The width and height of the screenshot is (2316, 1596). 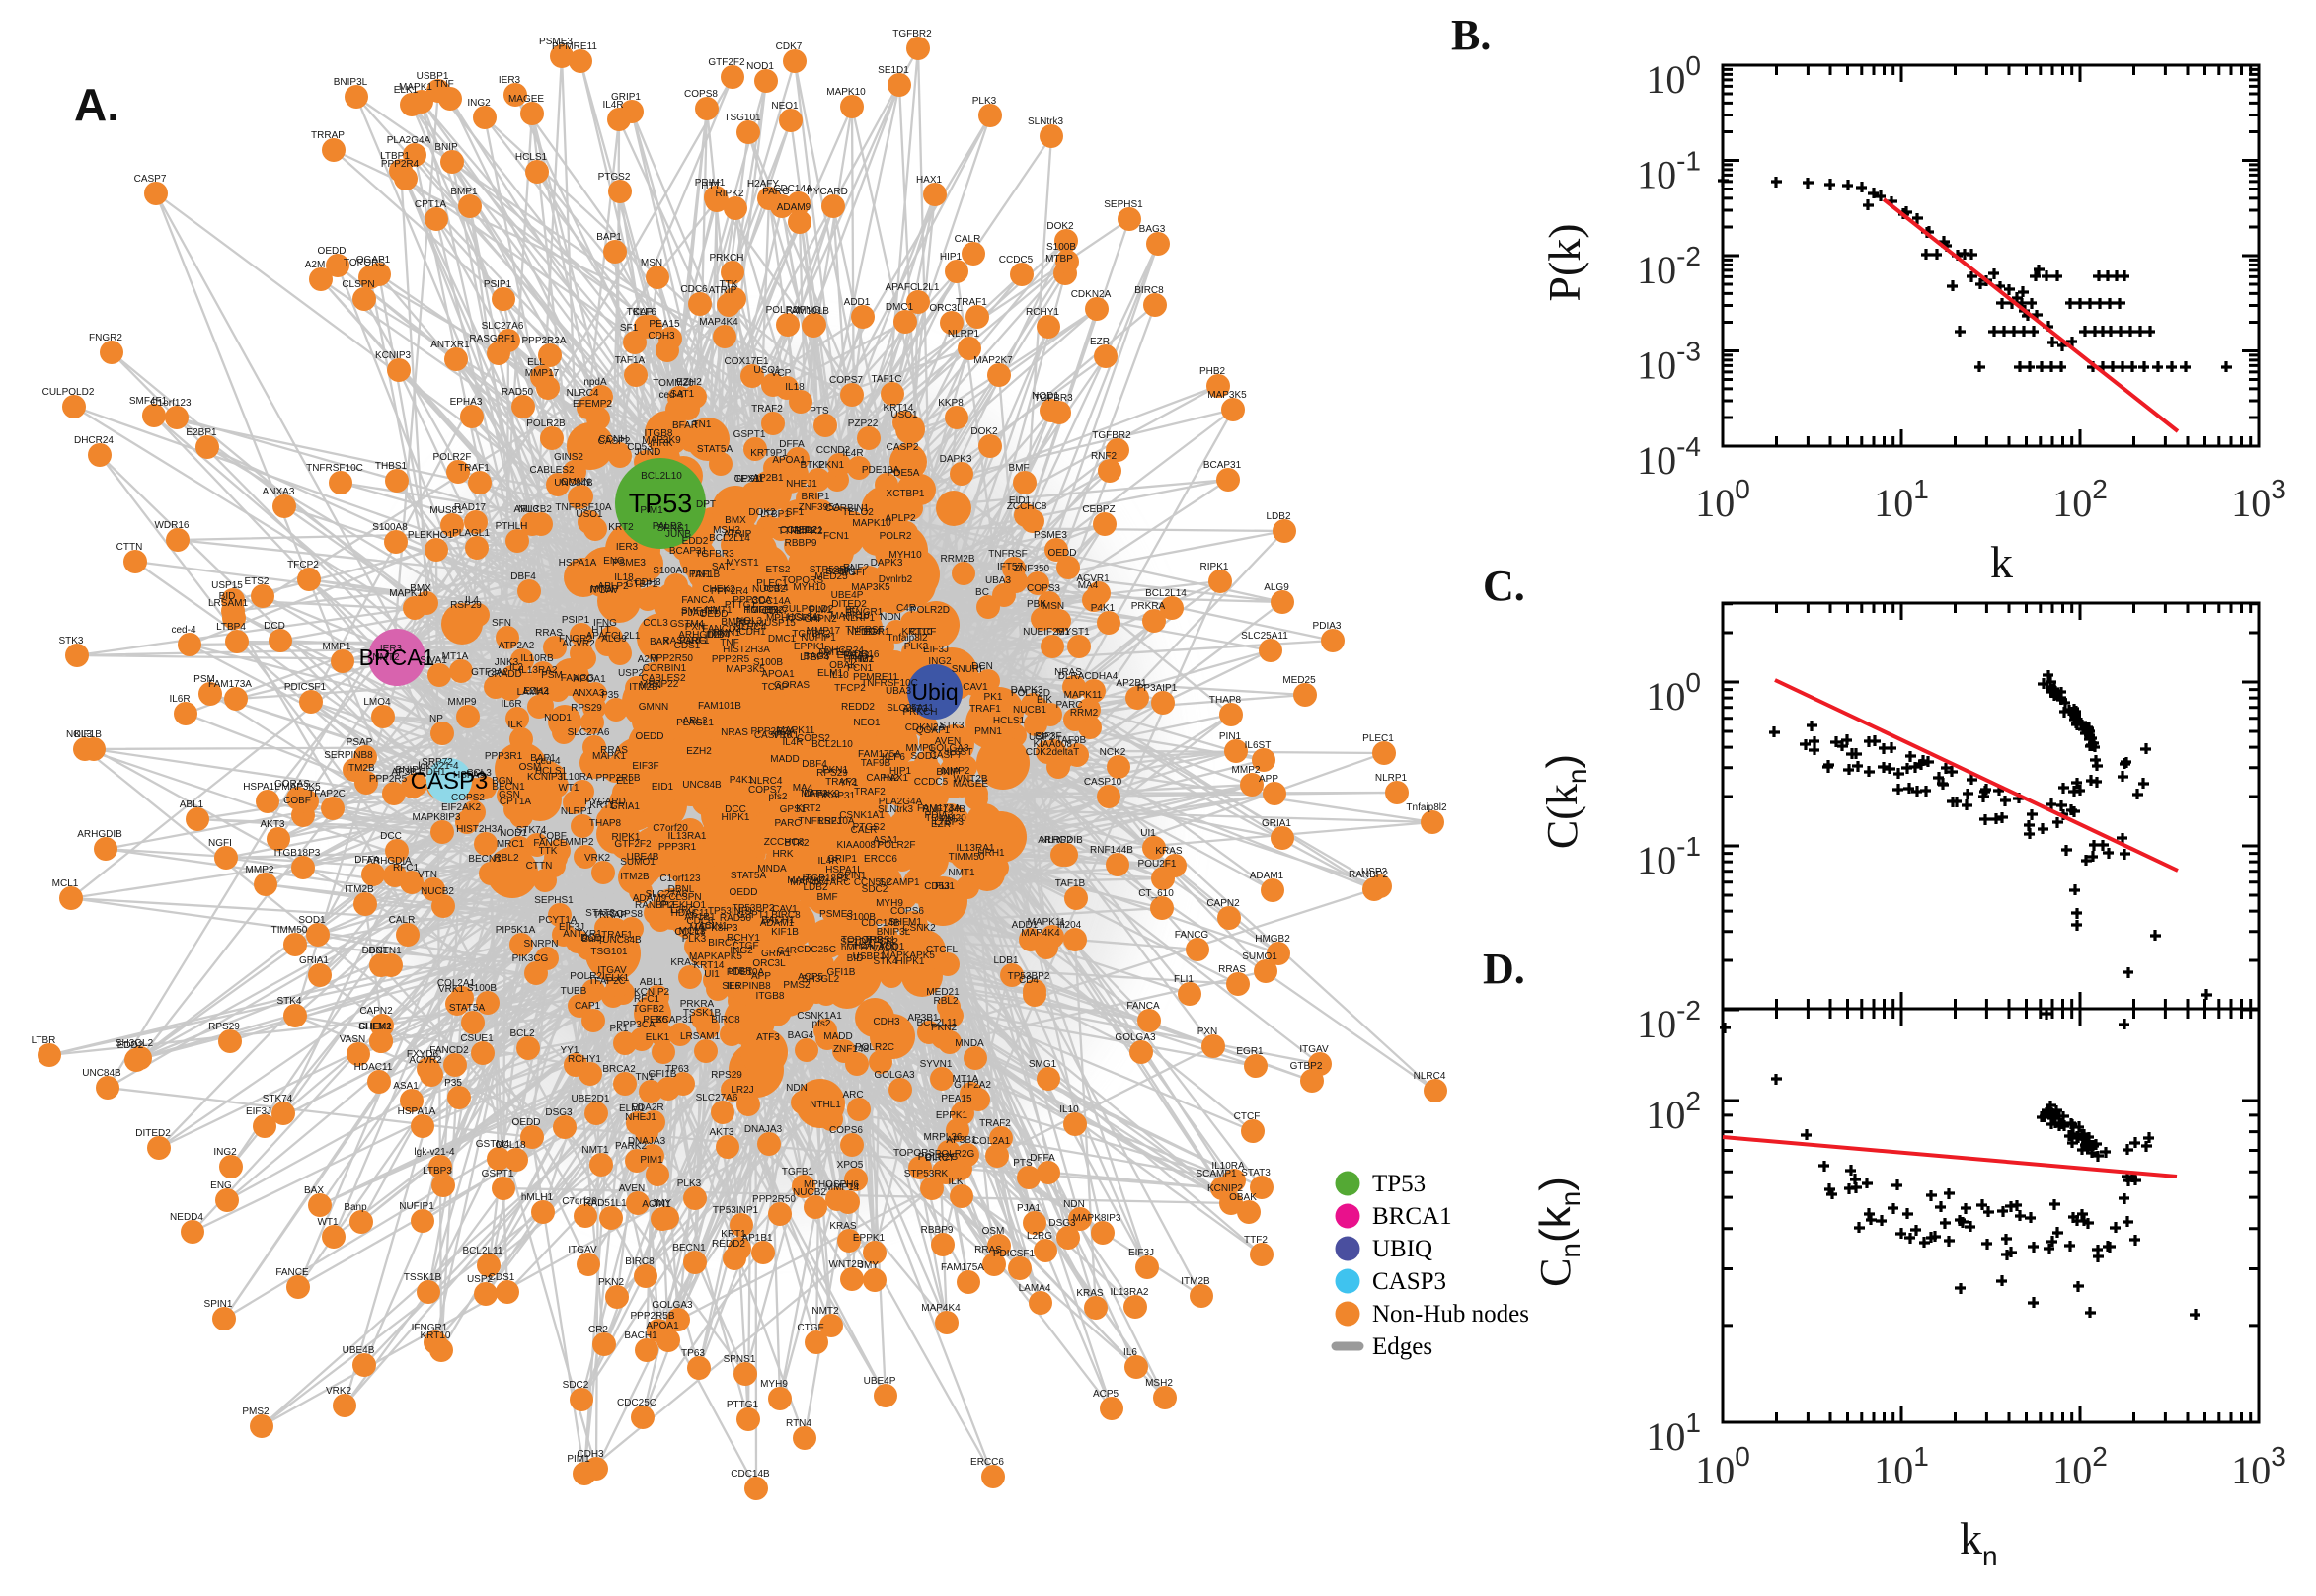 I want to click on svg-text: TEX11, so click(x=749, y=479).